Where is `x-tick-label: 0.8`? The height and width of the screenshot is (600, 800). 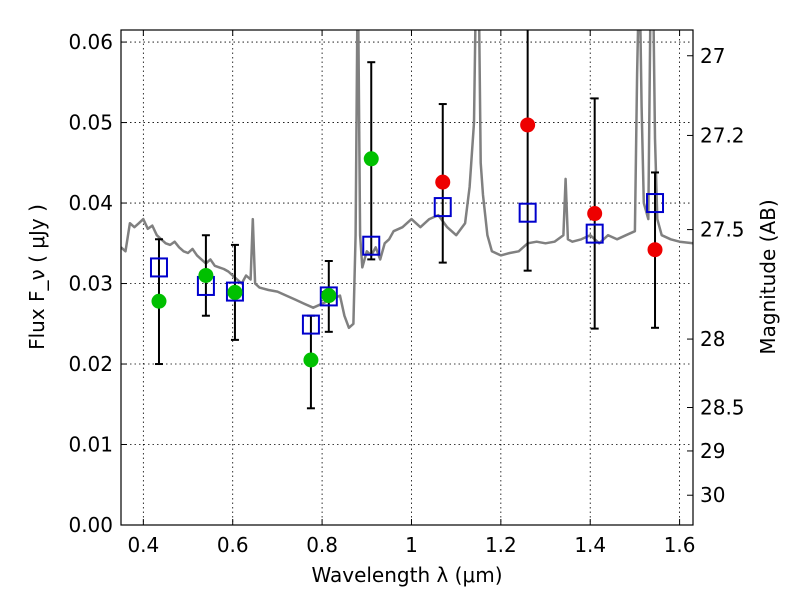 x-tick-label: 0.8 is located at coordinates (322, 545).